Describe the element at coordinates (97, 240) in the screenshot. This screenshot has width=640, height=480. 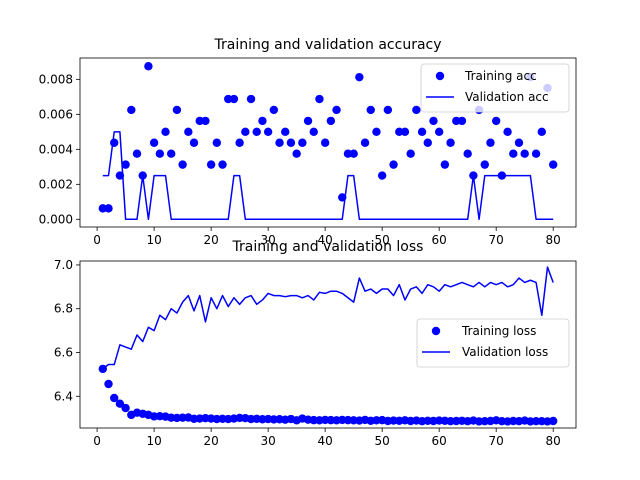
I see `accuracy-x-tick-label: 0` at that location.